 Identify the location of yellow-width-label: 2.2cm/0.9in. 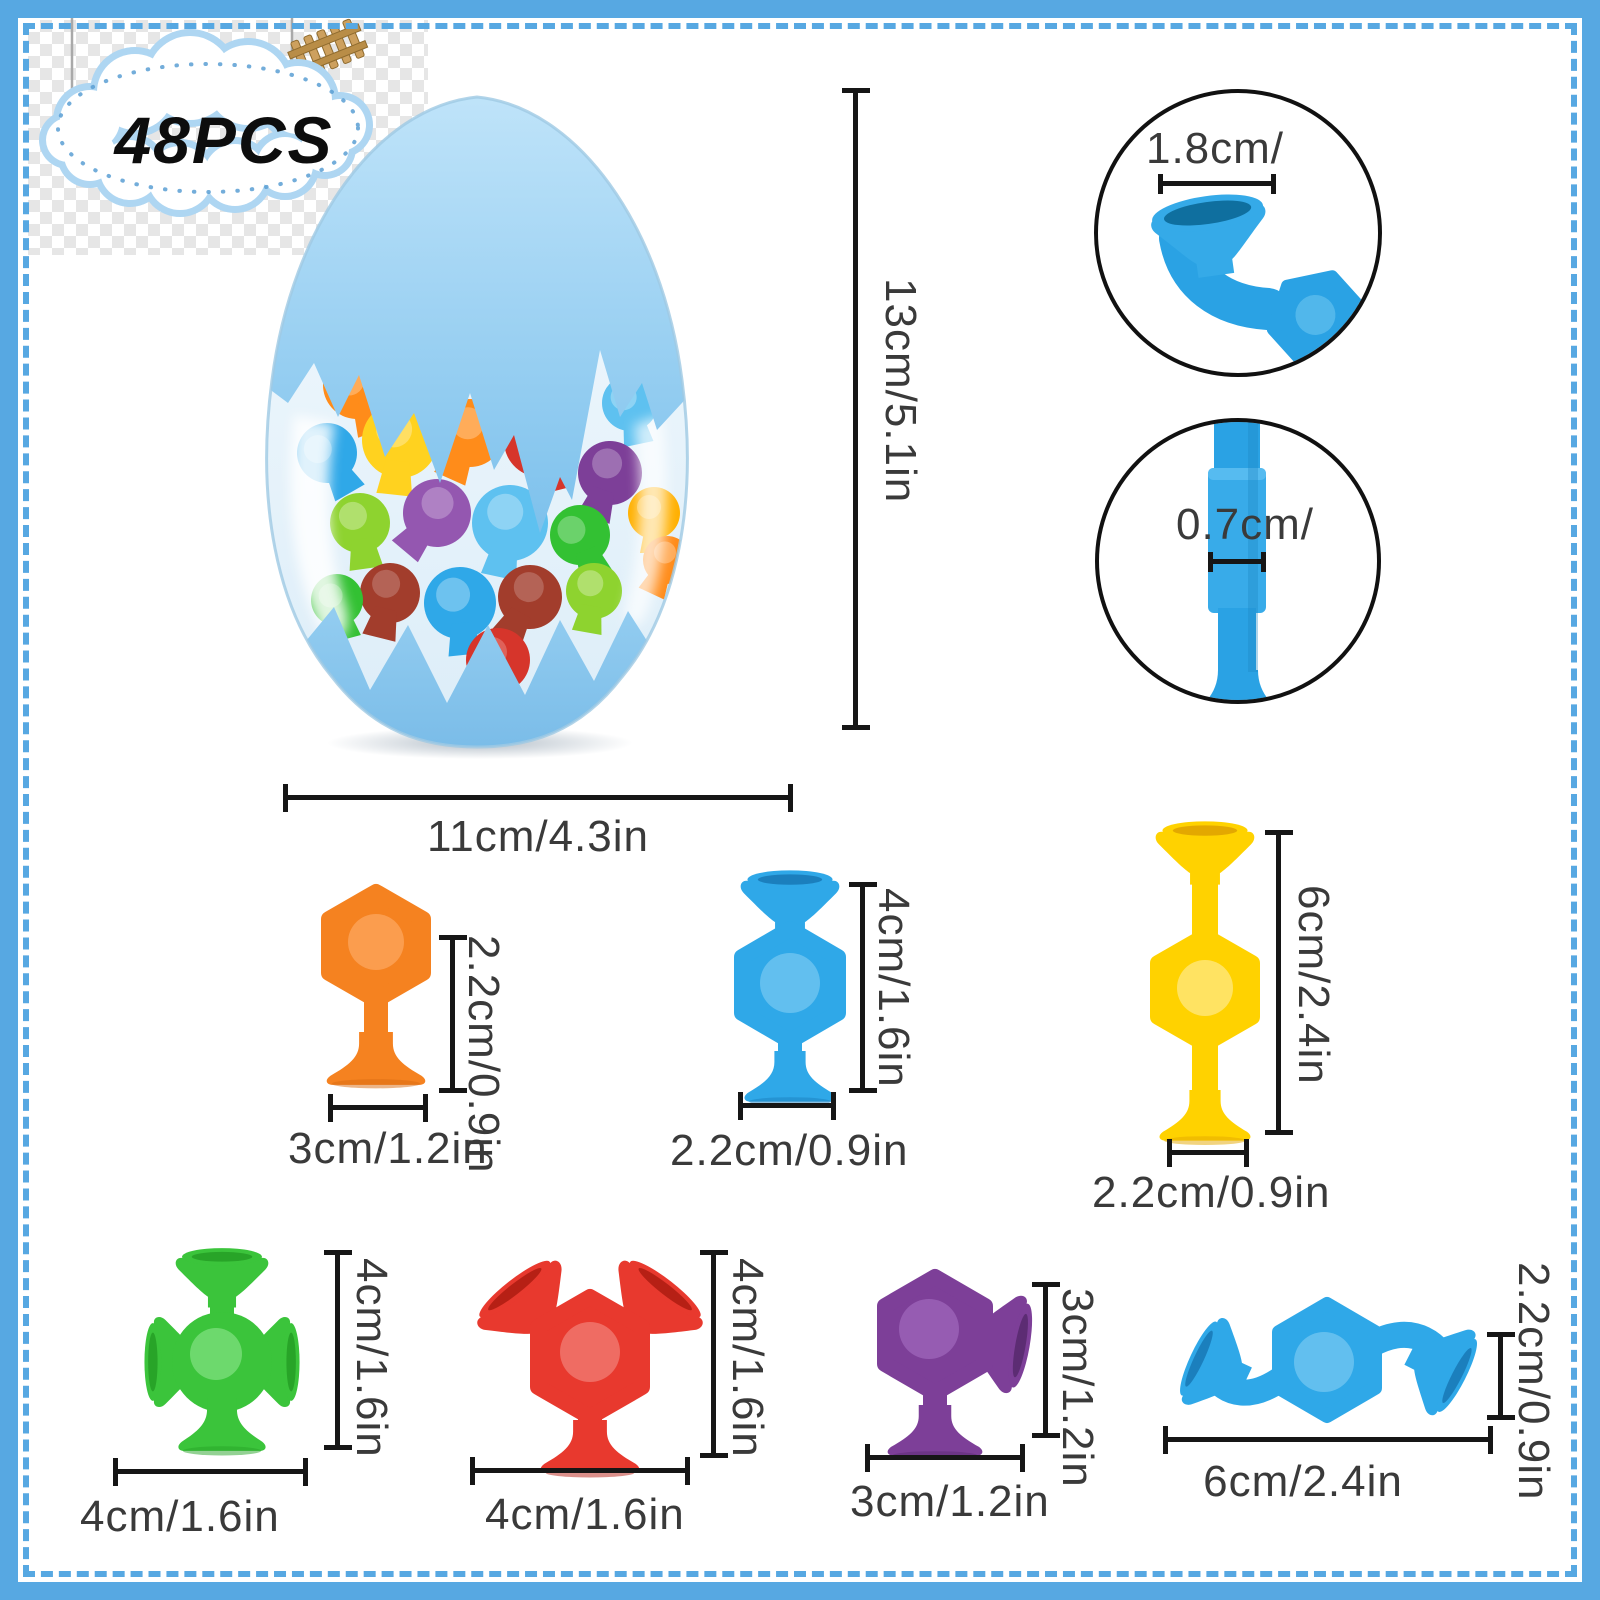
(1211, 1192).